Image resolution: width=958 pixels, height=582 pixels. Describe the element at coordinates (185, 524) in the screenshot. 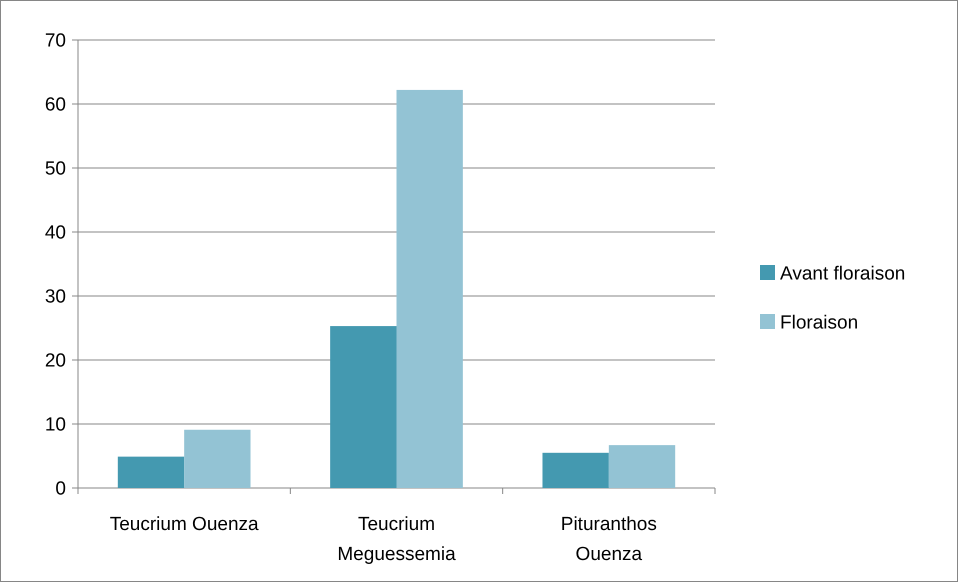

I see `x-tick-label: Teucrium Ouenza` at that location.